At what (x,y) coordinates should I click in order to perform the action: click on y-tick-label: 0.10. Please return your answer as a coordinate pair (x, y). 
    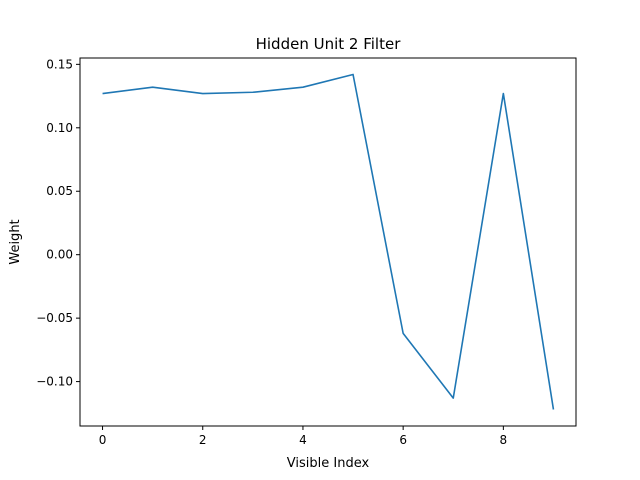
    Looking at the image, I should click on (59, 128).